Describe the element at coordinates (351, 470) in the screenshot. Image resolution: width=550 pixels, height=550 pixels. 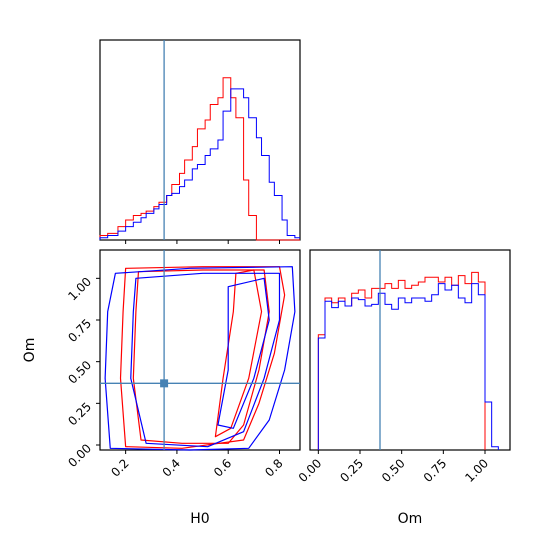
I see `om-x-tick-label-1: 0.25` at that location.